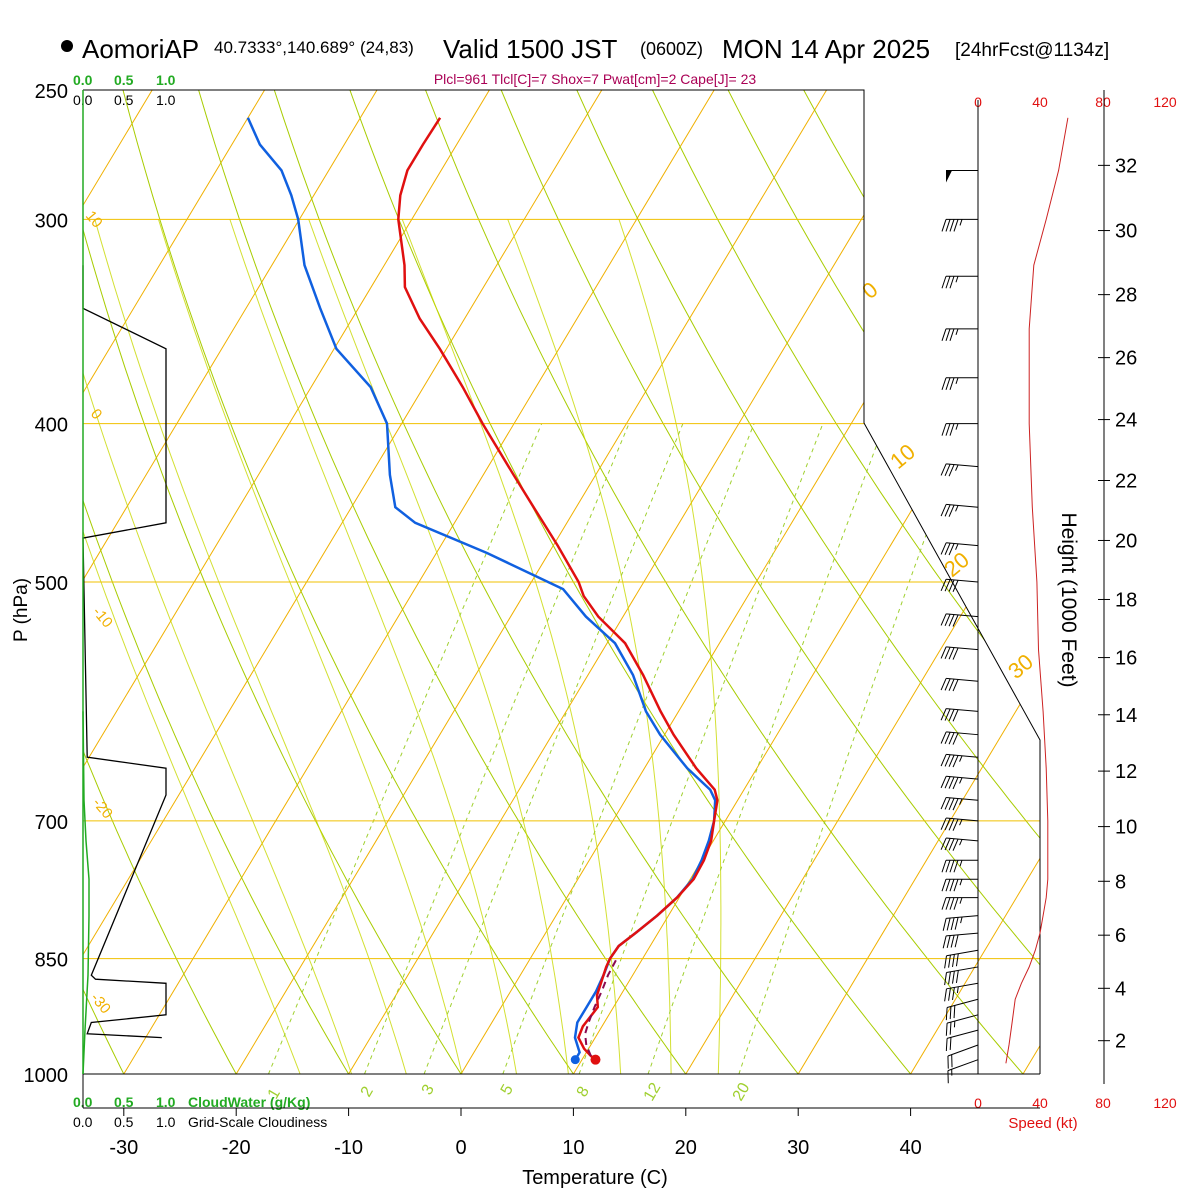 The image size is (1200, 1200). What do you see at coordinates (671, 49) in the screenshot?
I see `valid-utc: (0600Z)` at bounding box center [671, 49].